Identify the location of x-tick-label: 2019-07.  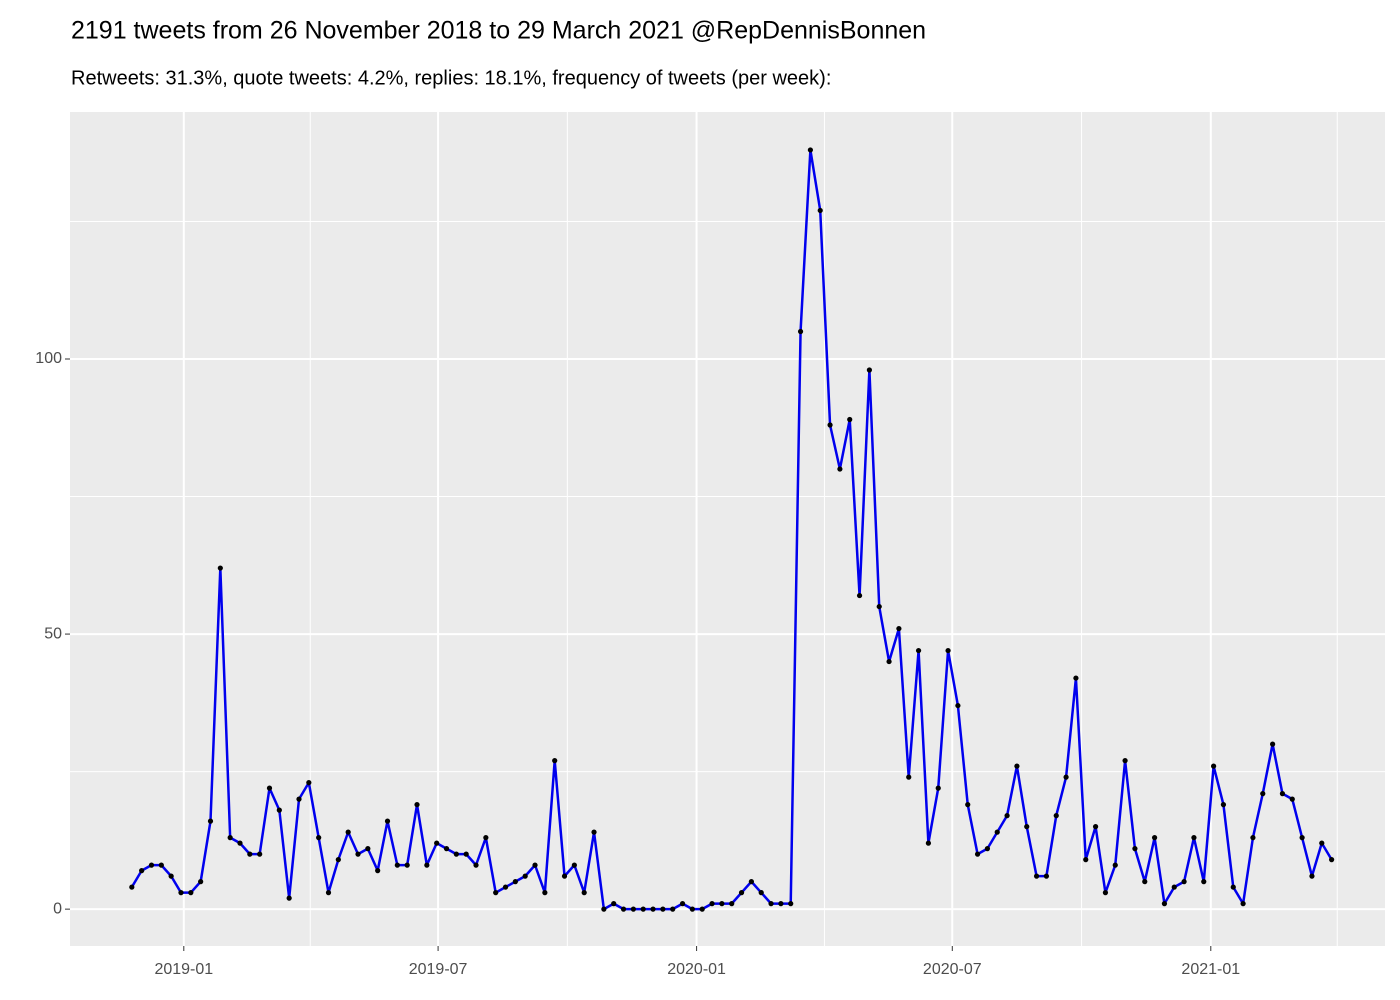
(438, 969).